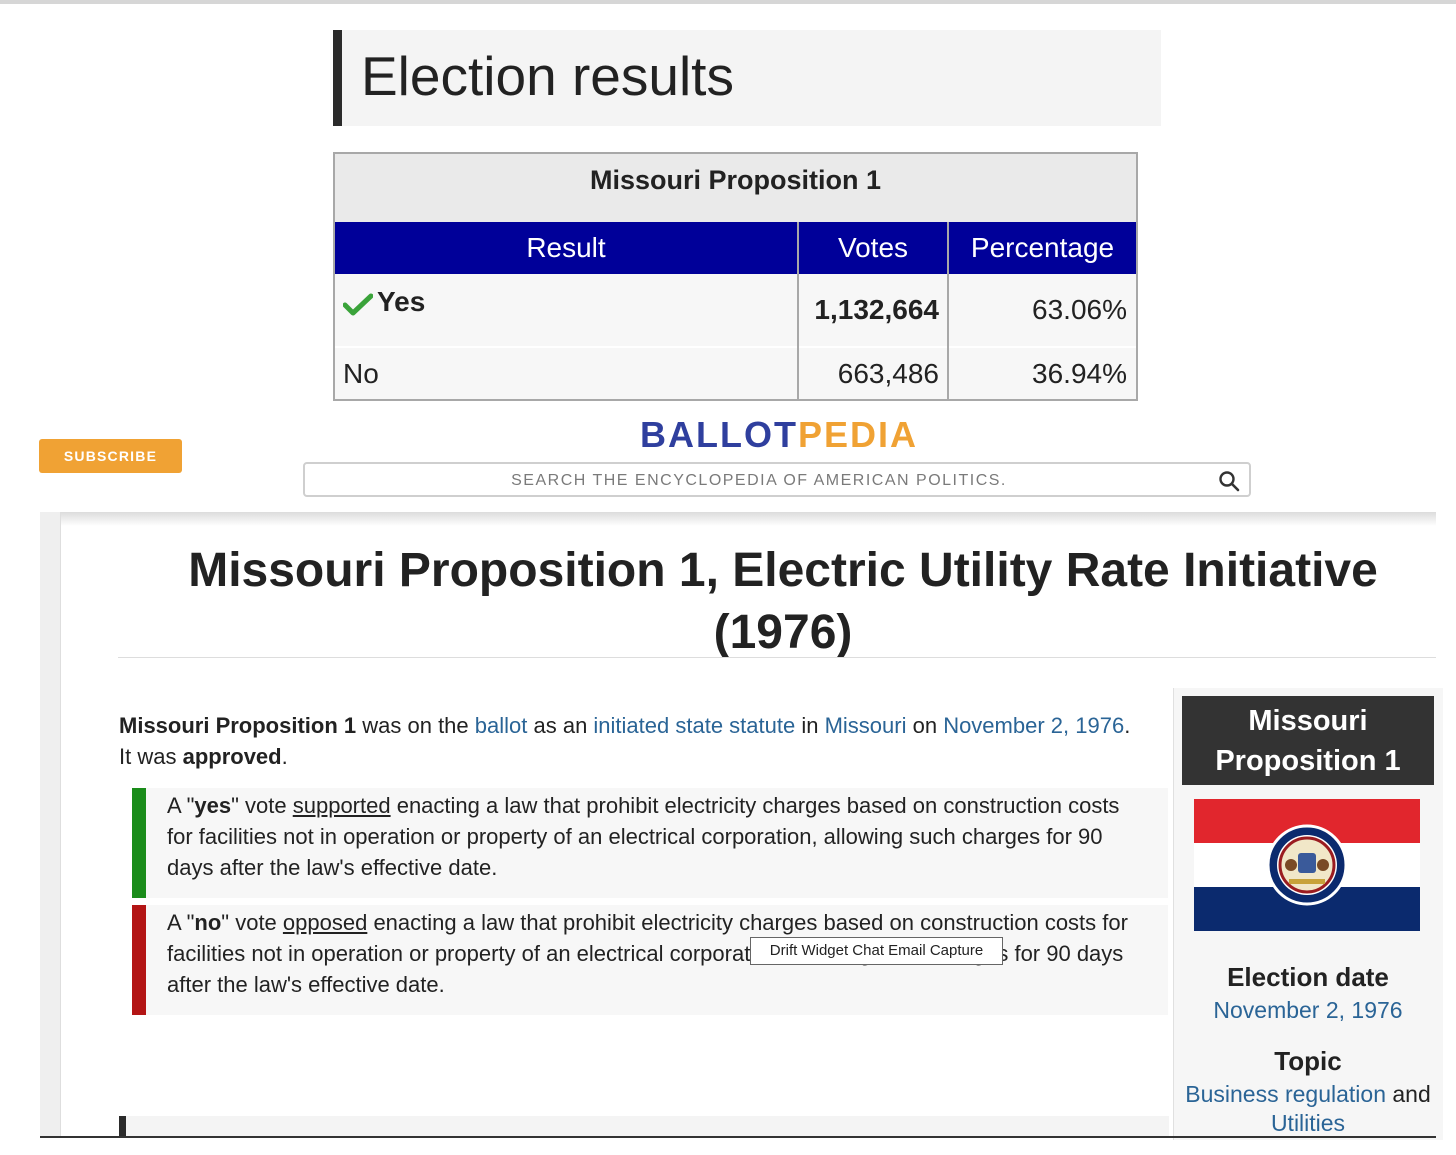 The image size is (1456, 1155). Describe the element at coordinates (110, 456) in the screenshot. I see `subscribe-button: SUBSCRIBE` at that location.